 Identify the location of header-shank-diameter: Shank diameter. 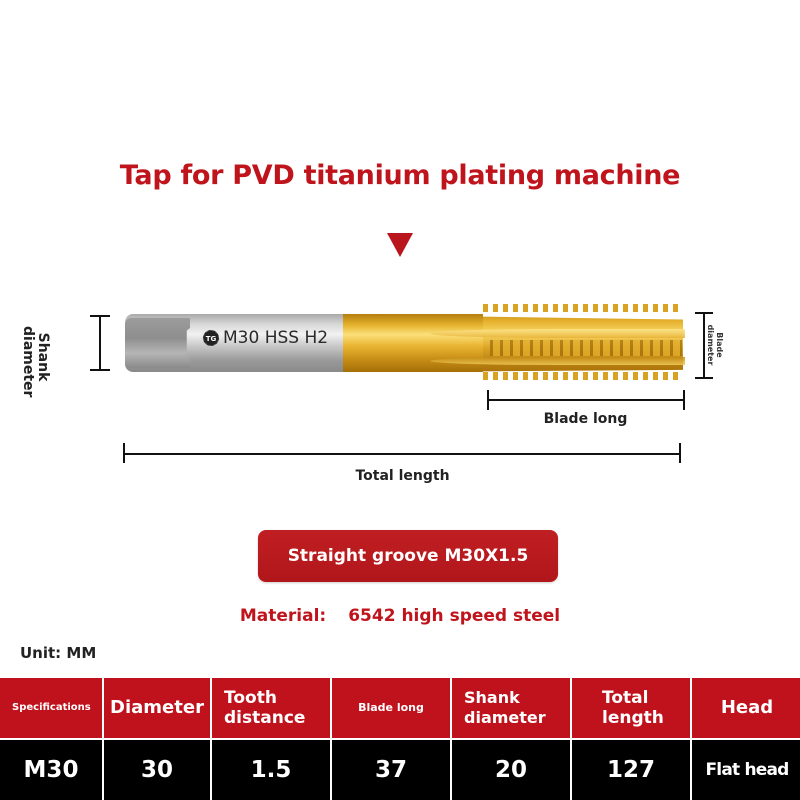
(511, 708).